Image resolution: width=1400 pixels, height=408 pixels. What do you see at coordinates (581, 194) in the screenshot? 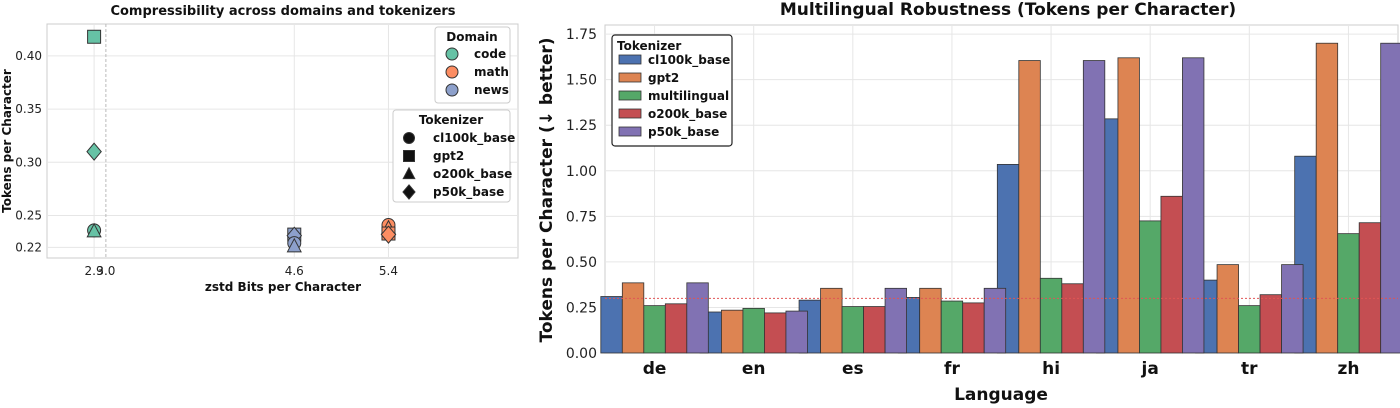
I see `bar-y-ticks: 0.00 0.25 0.50 0.75 1.00 1.25 1.50 1.75` at bounding box center [581, 194].